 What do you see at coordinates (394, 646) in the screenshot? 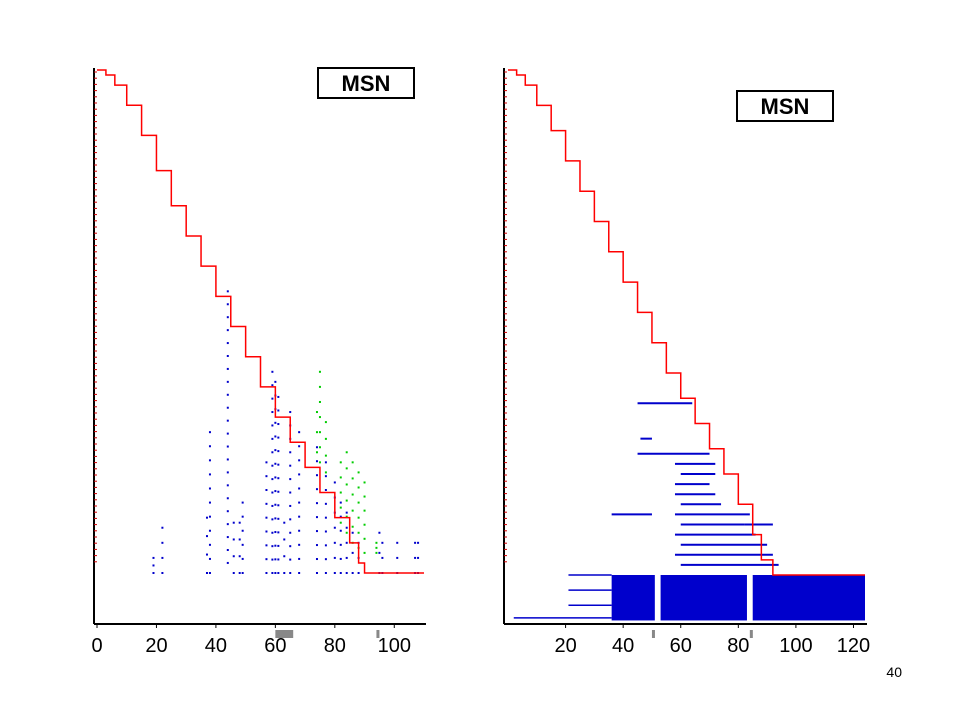
I see `x-tick-label: 100` at bounding box center [394, 646].